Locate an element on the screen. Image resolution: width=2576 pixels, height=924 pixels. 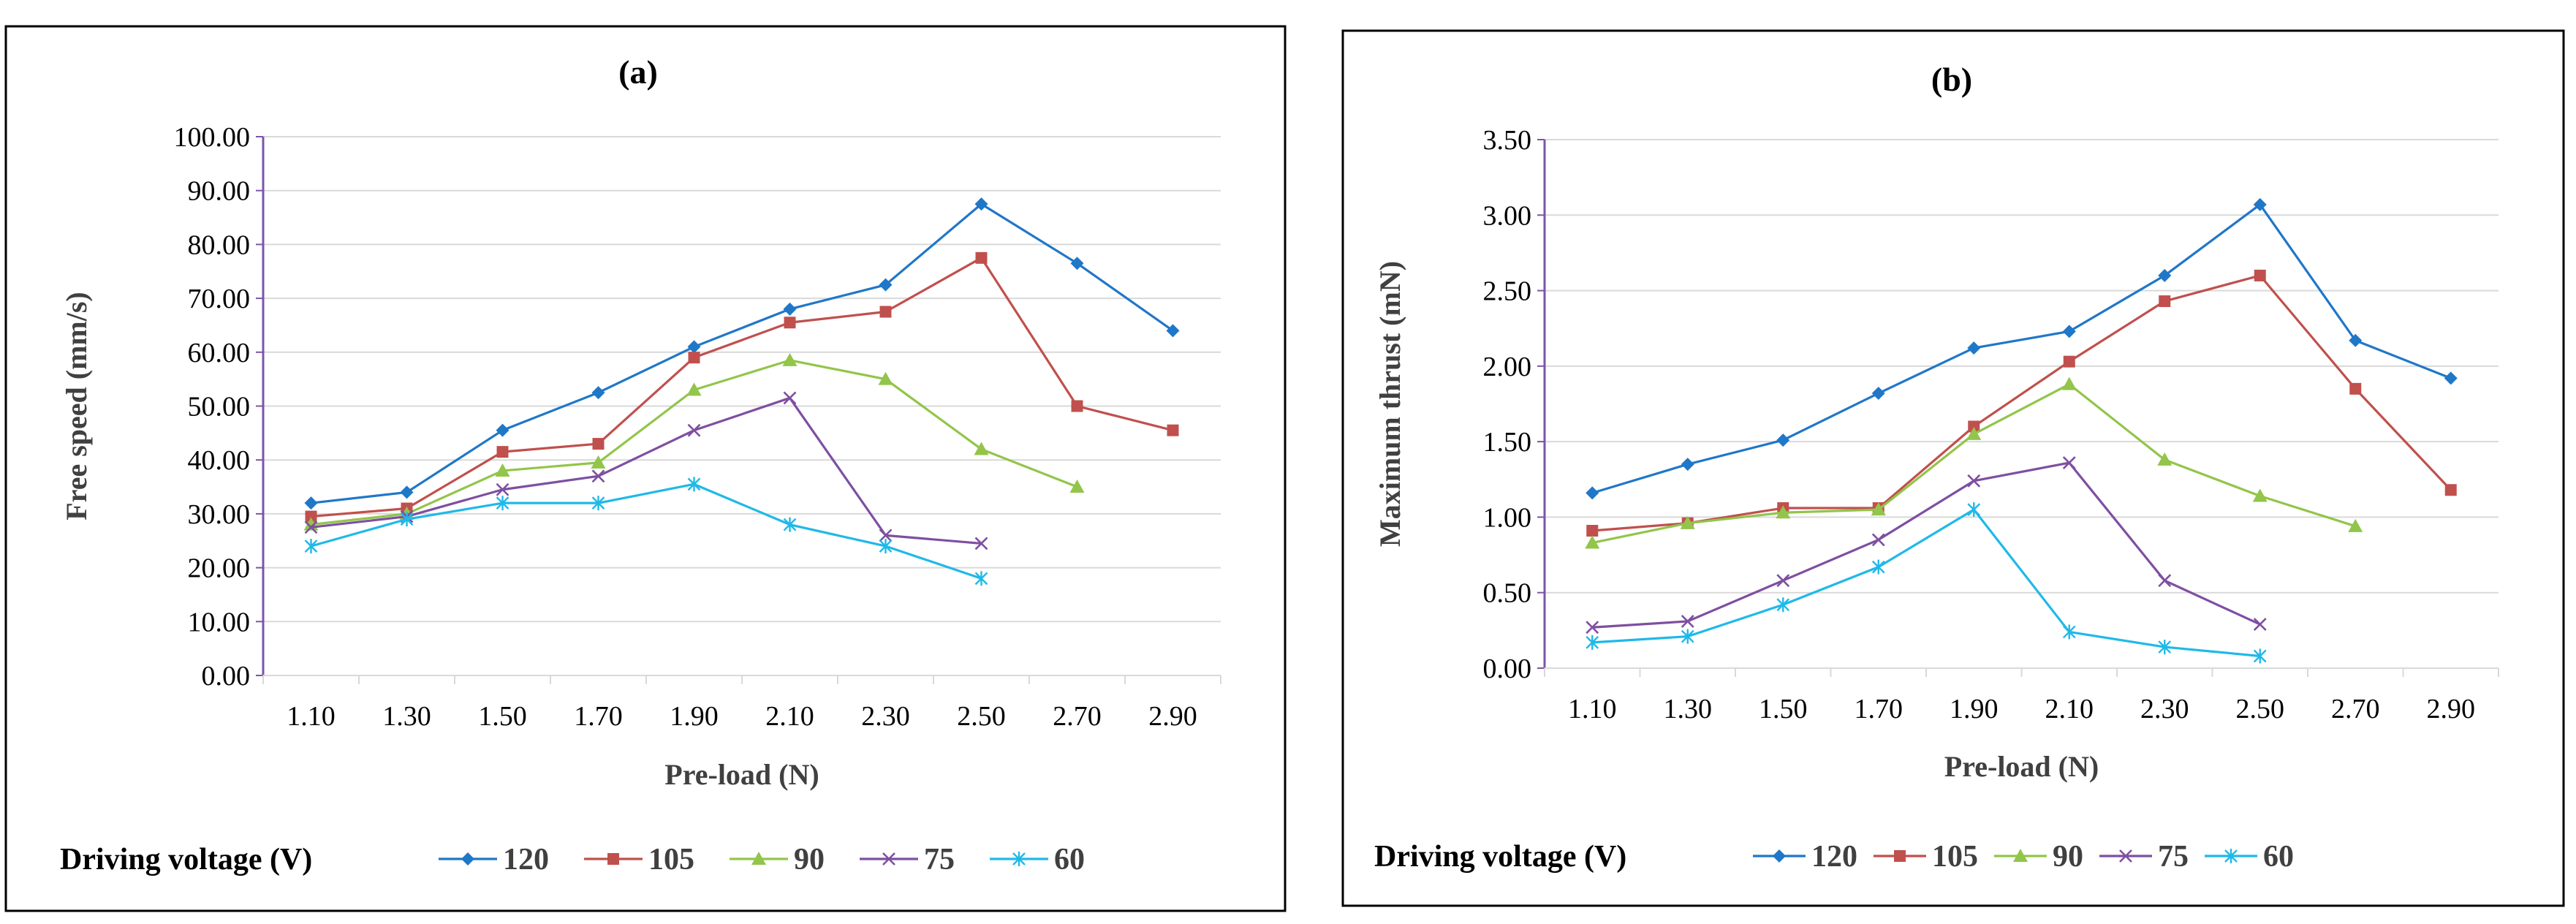
y-tick-label: 1.50 is located at coordinates (1507, 442).